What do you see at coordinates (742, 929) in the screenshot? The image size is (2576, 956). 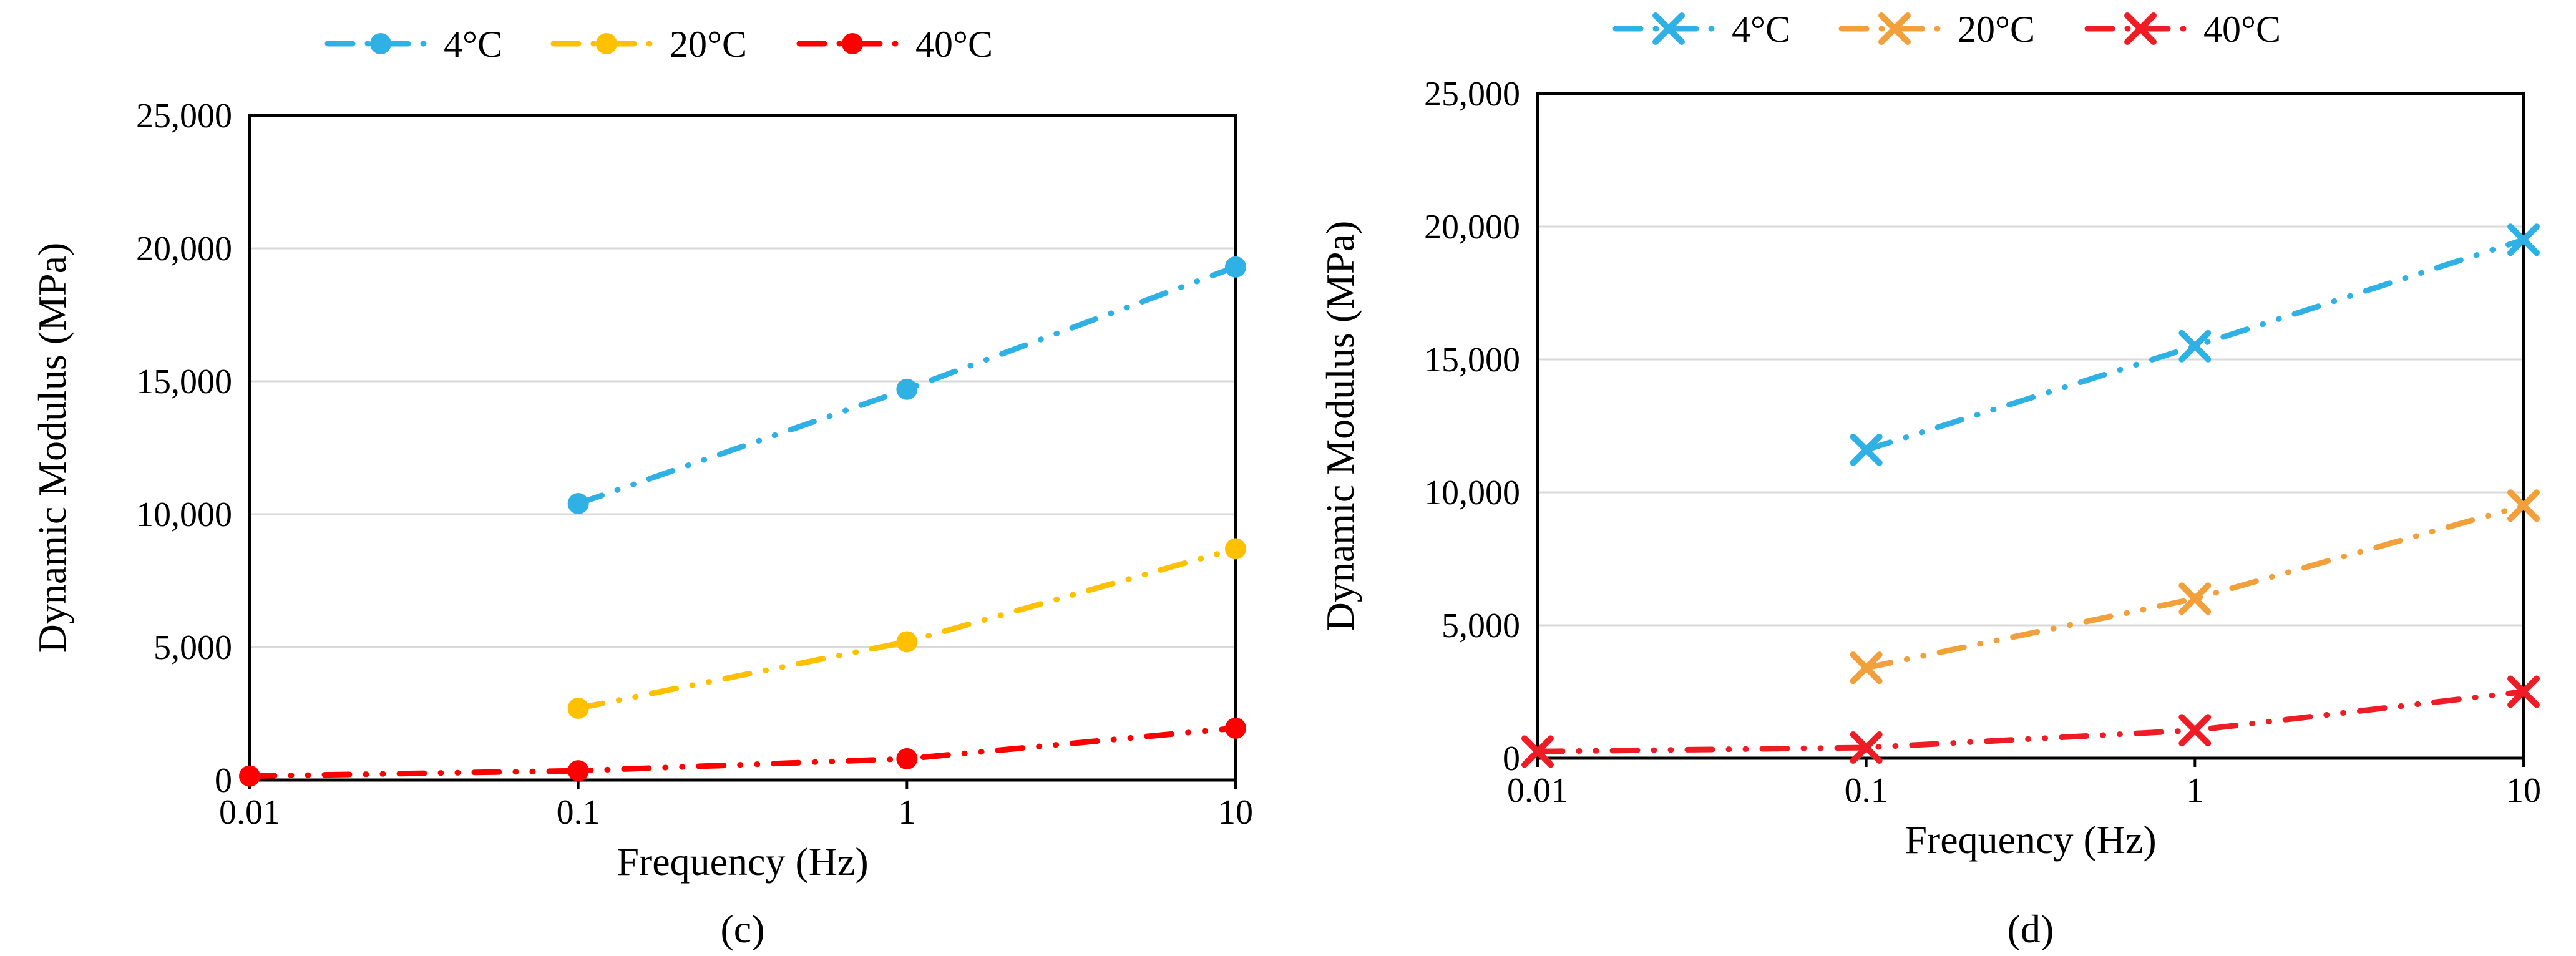 I see `chart-c-caption: (c)` at bounding box center [742, 929].